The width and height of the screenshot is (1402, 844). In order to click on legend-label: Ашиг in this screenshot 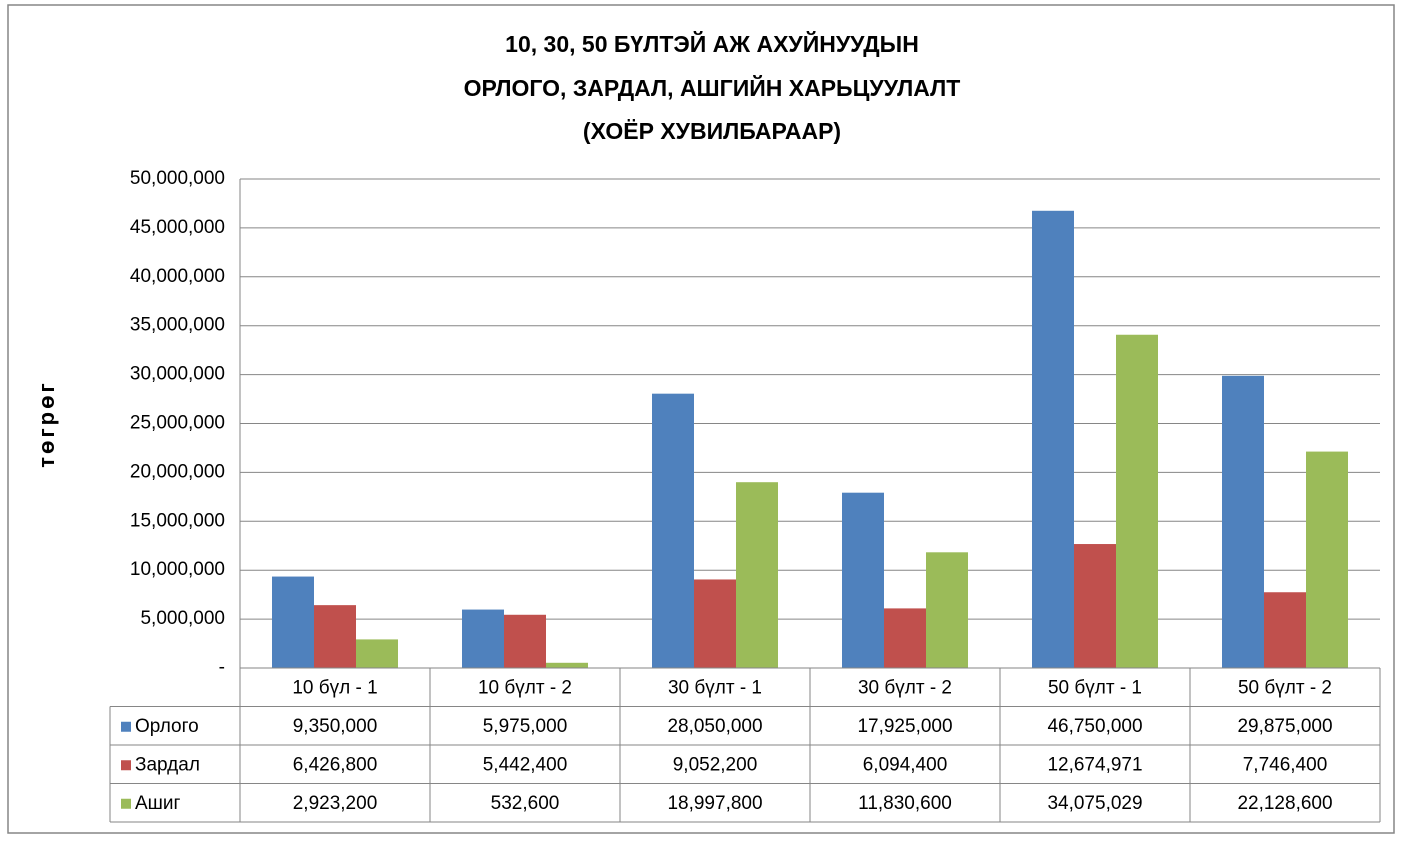, I will do `click(158, 803)`.